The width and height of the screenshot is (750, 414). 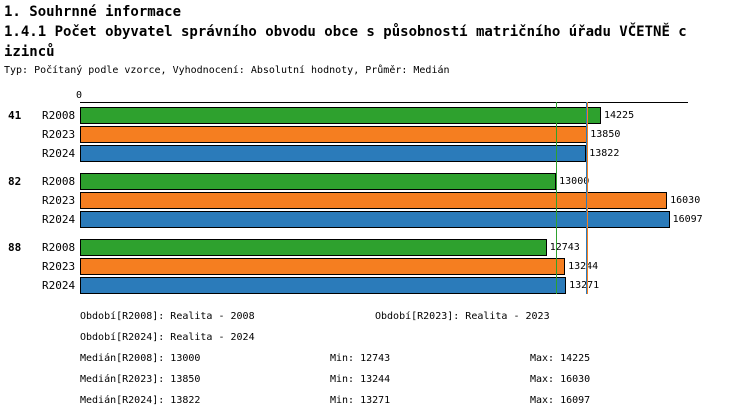 I want to click on bar-track: 16030, so click(x=390, y=200).